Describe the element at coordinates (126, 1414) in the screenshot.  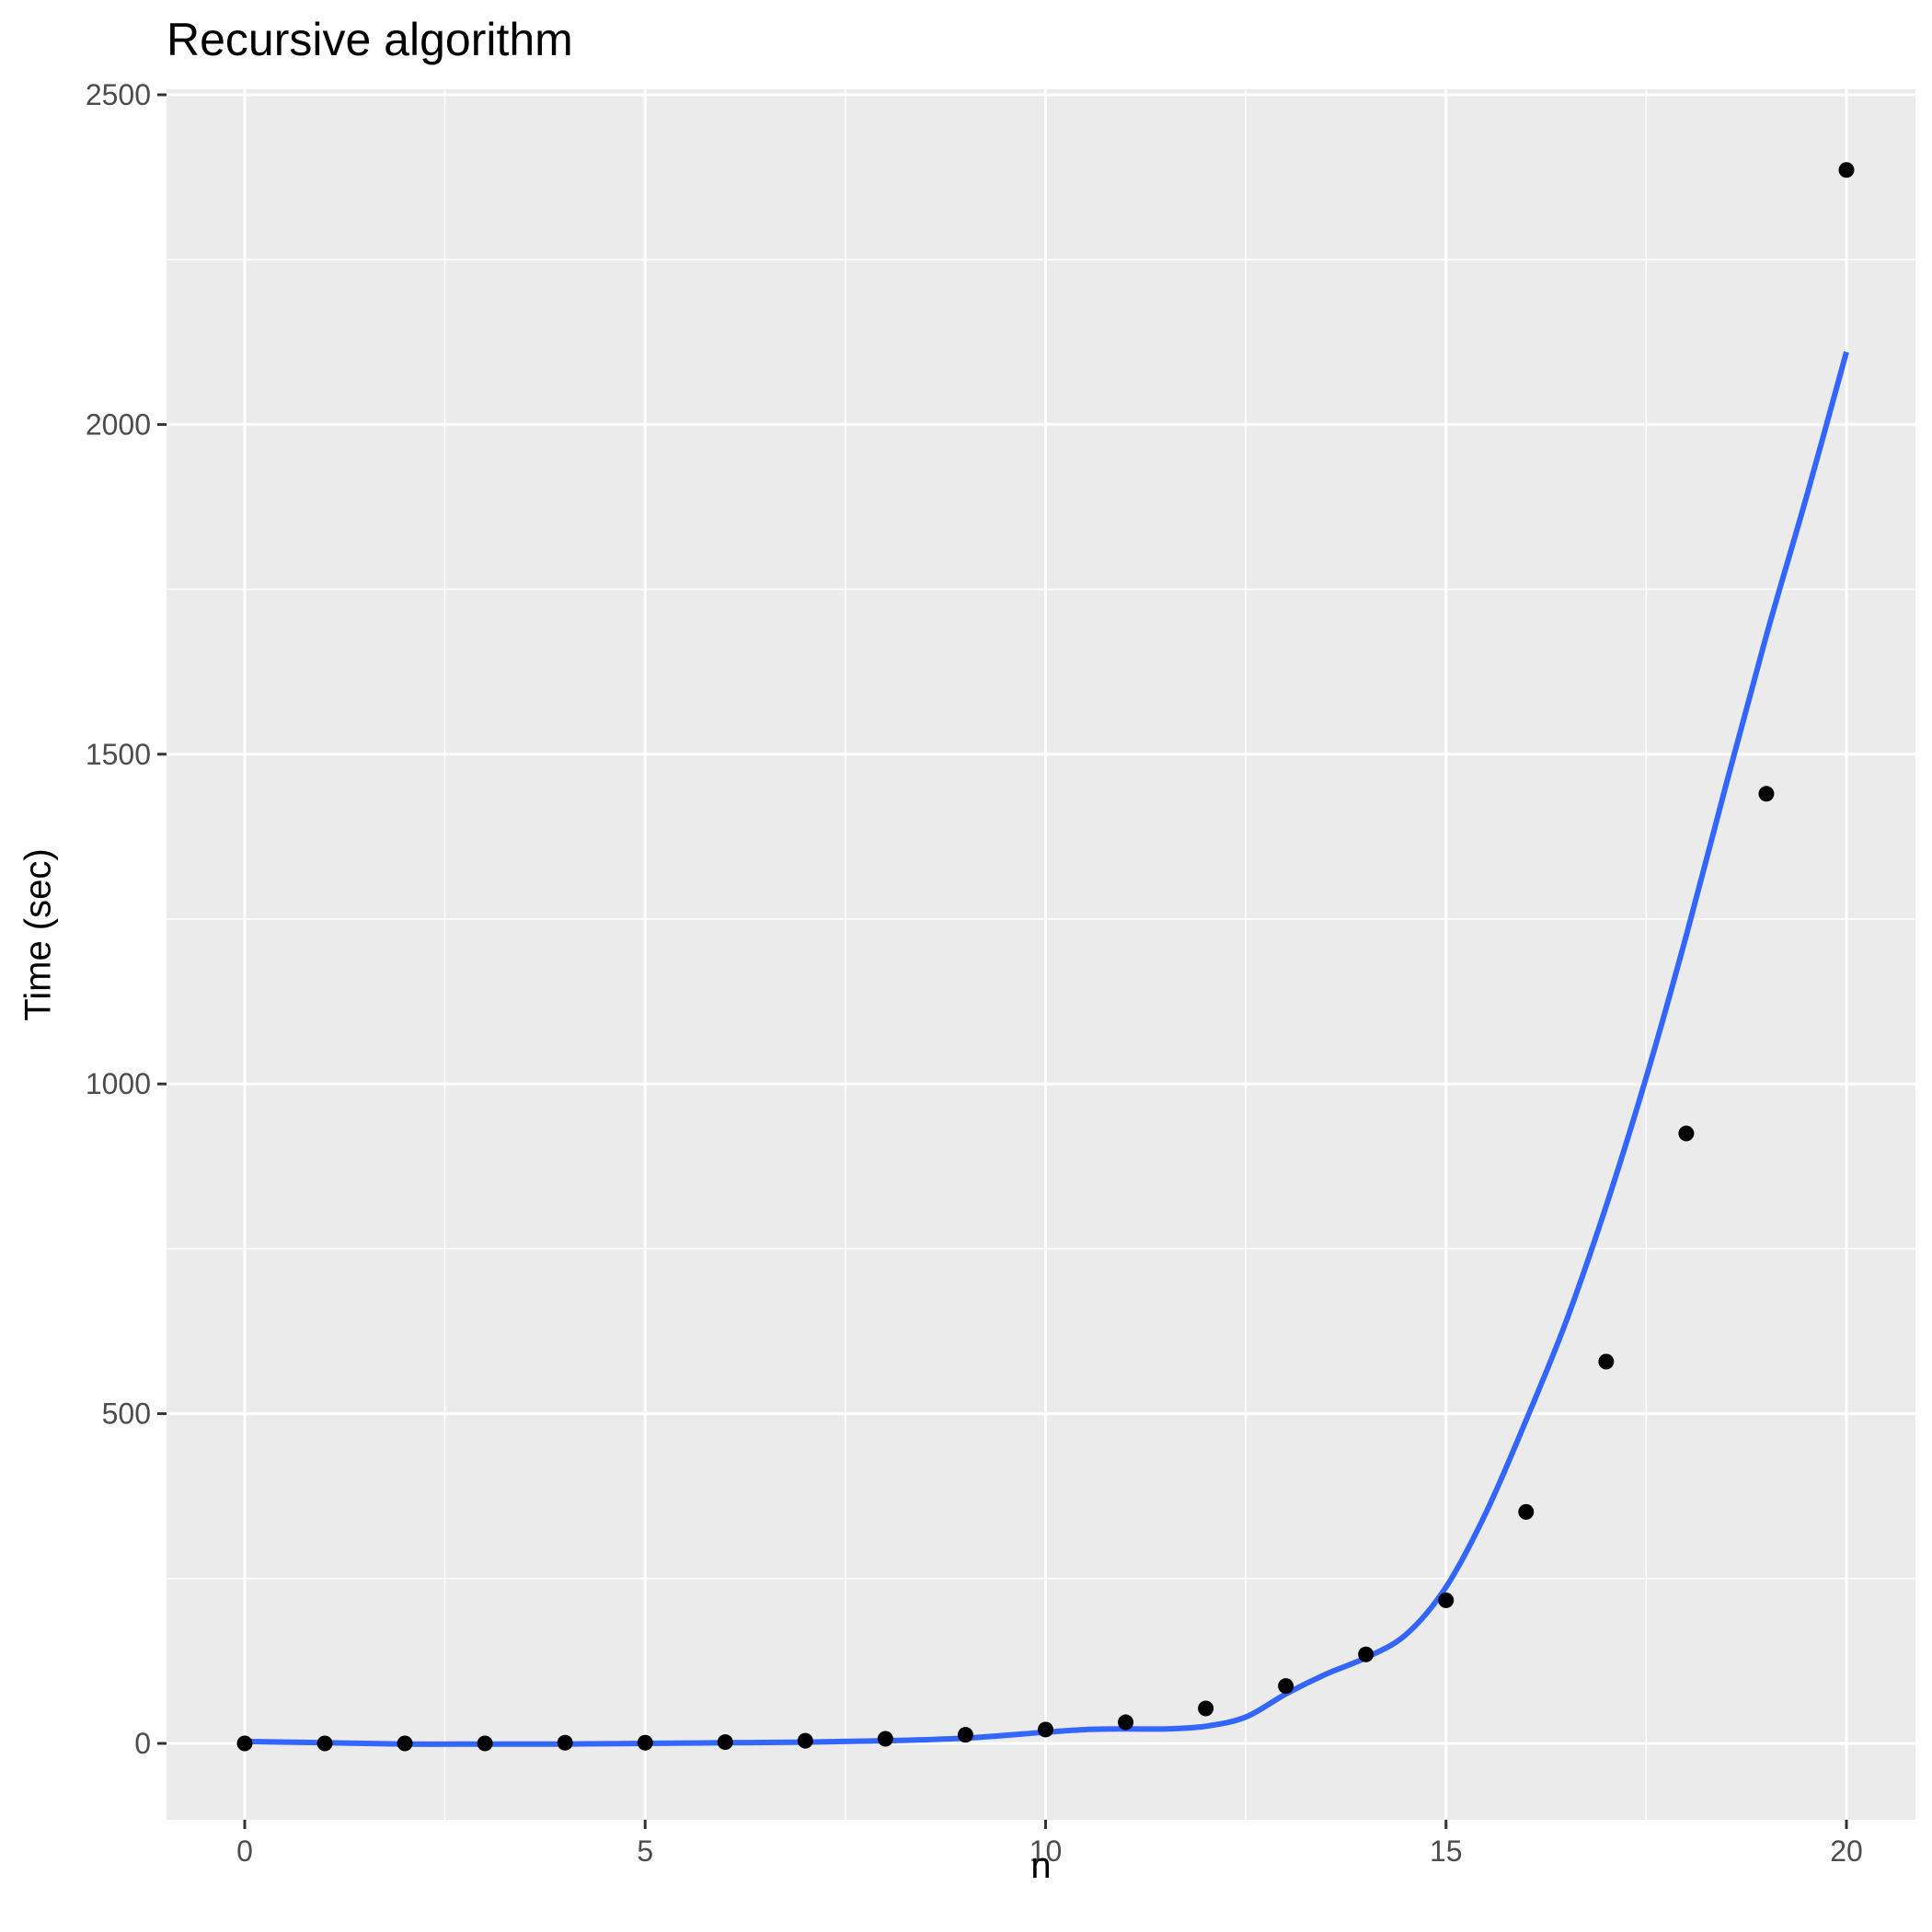
I see `y-tick-label: 500` at that location.